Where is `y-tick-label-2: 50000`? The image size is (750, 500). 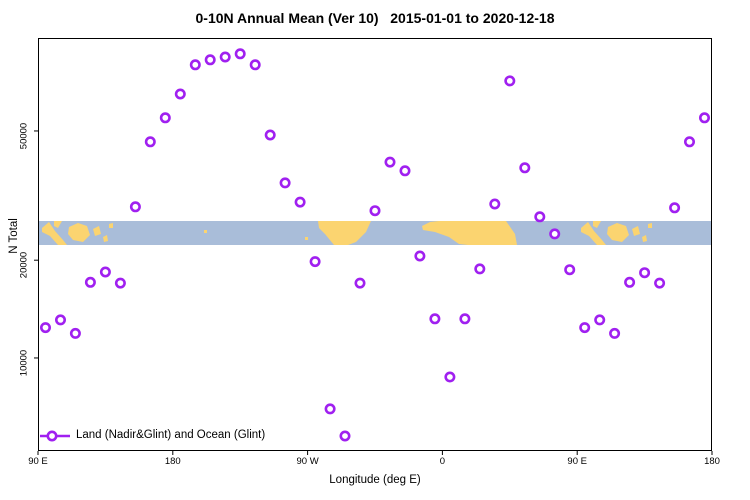
y-tick-label-2: 50000 is located at coordinates (24, 136).